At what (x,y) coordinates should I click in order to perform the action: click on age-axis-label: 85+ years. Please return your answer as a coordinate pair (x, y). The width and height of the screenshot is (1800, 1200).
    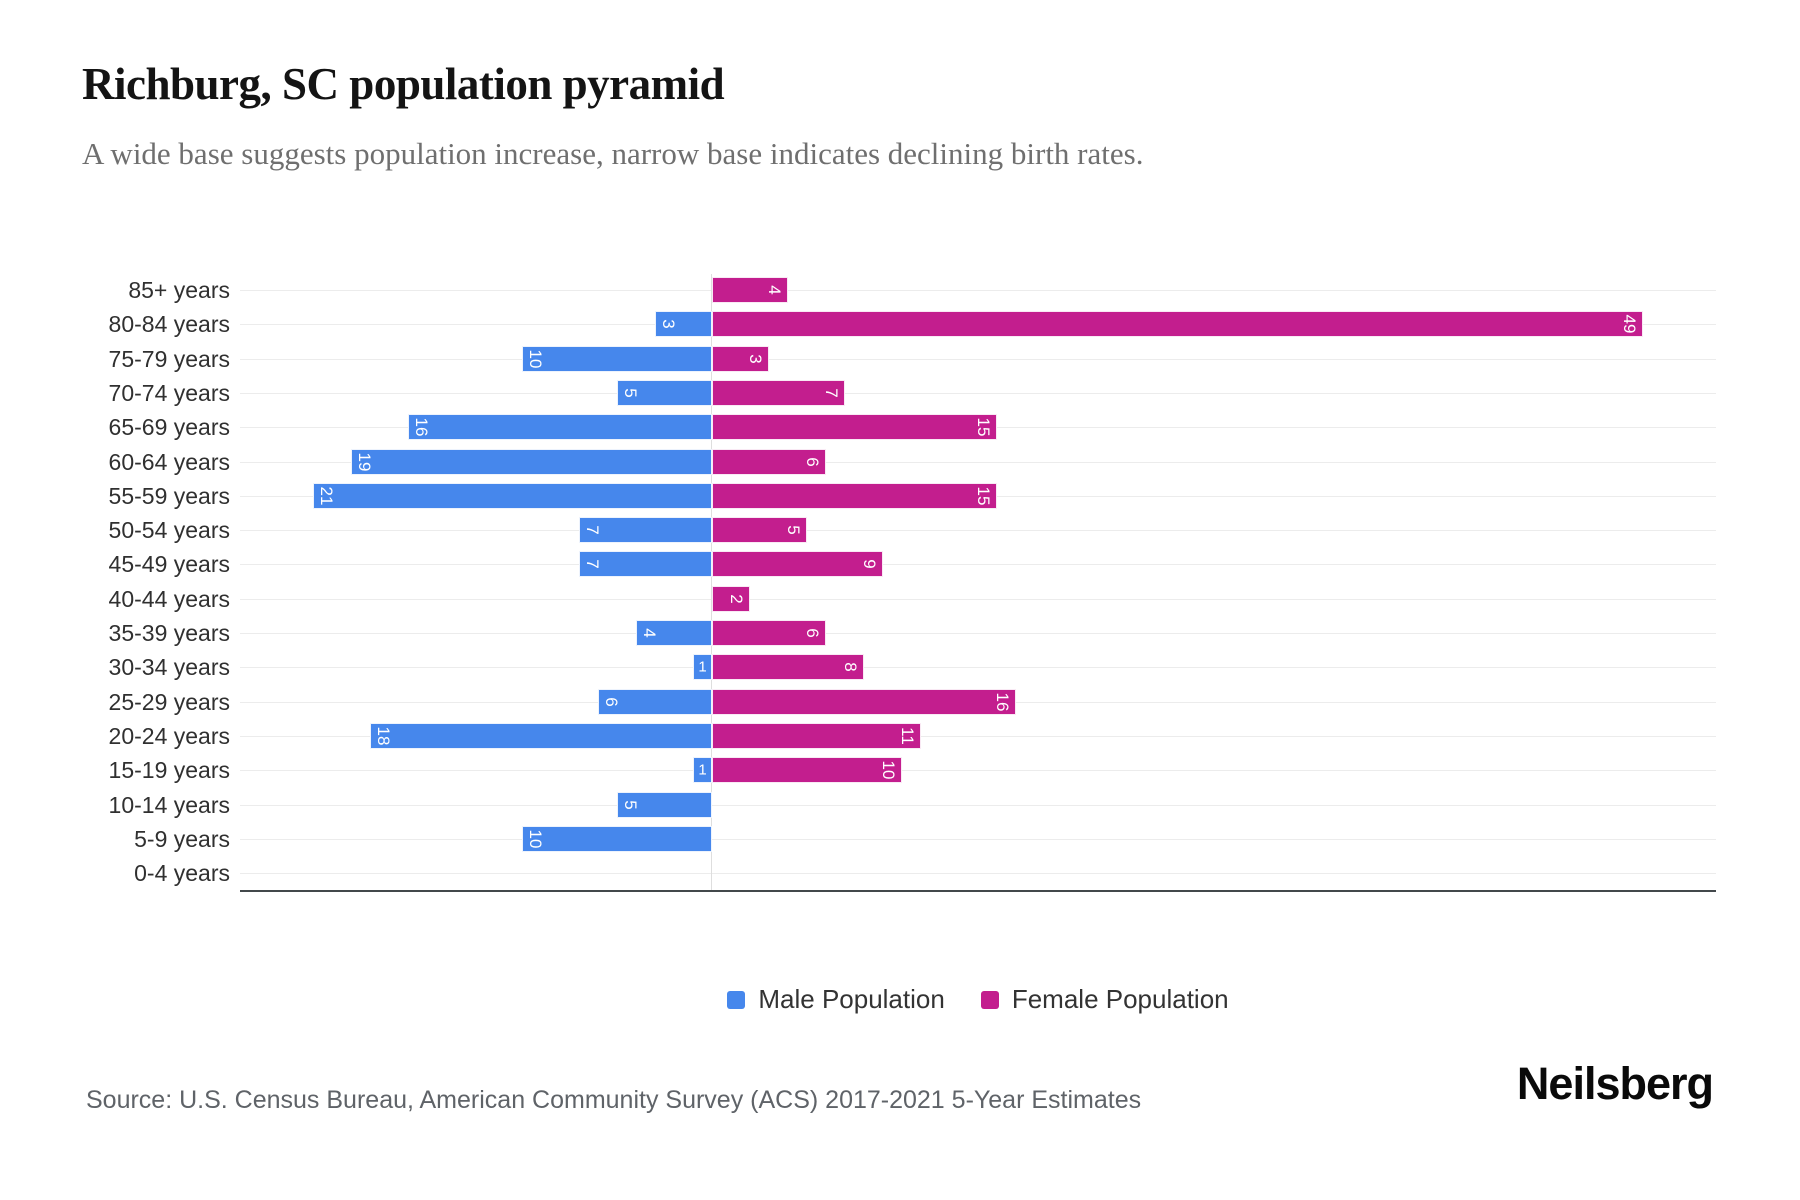
    Looking at the image, I should click on (179, 290).